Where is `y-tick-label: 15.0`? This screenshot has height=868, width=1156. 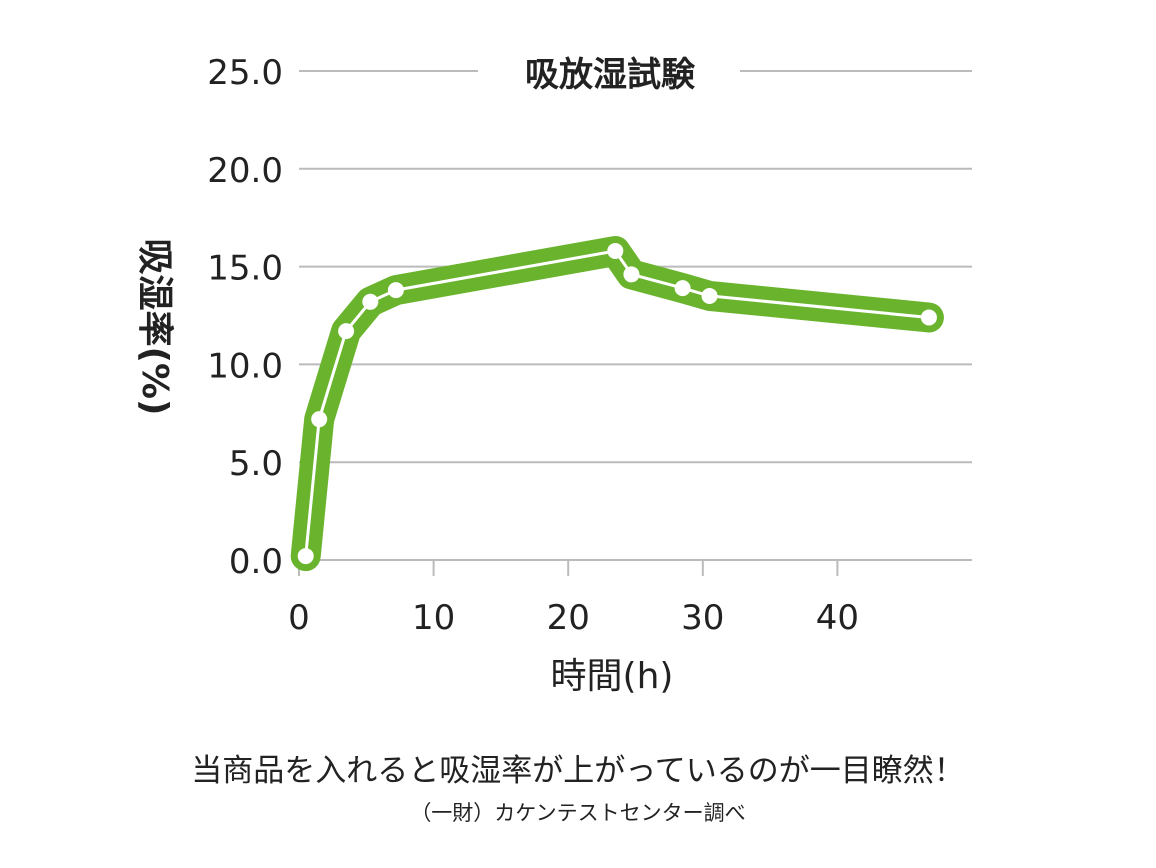
y-tick-label: 15.0 is located at coordinates (245, 269).